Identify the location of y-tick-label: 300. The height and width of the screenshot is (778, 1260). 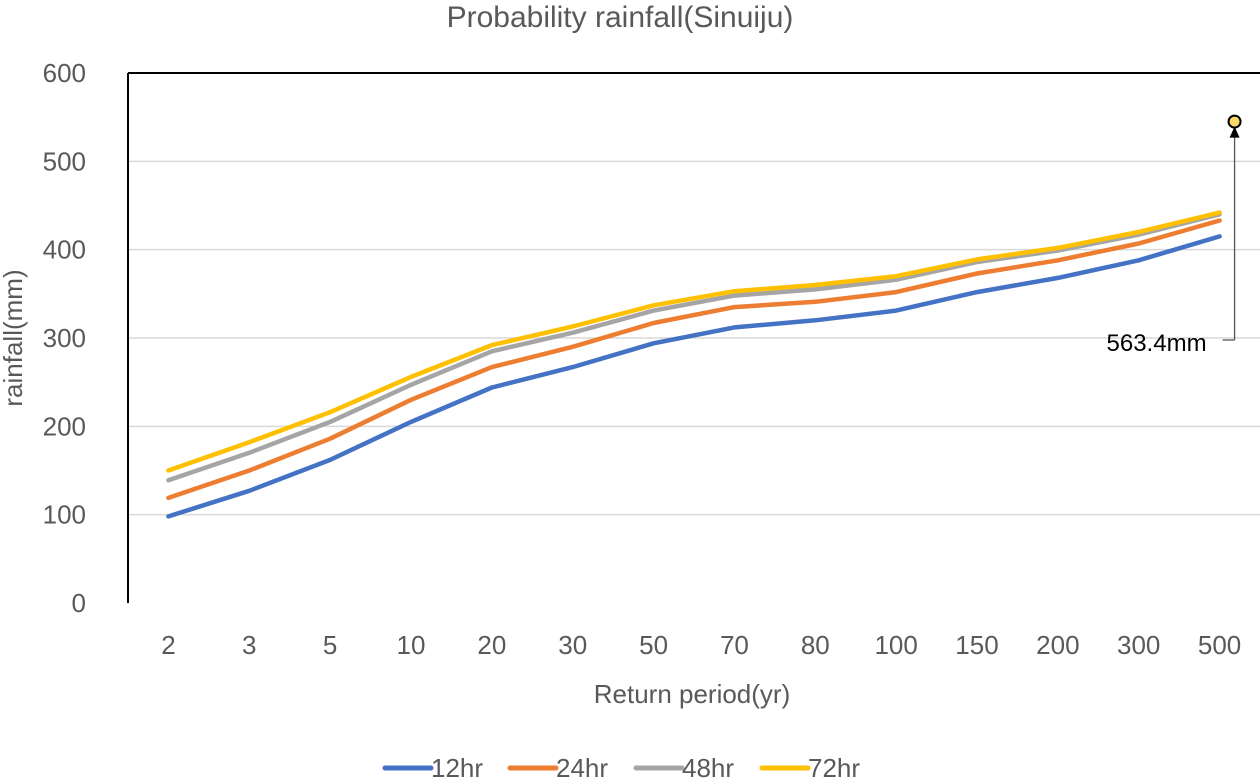
(64, 338).